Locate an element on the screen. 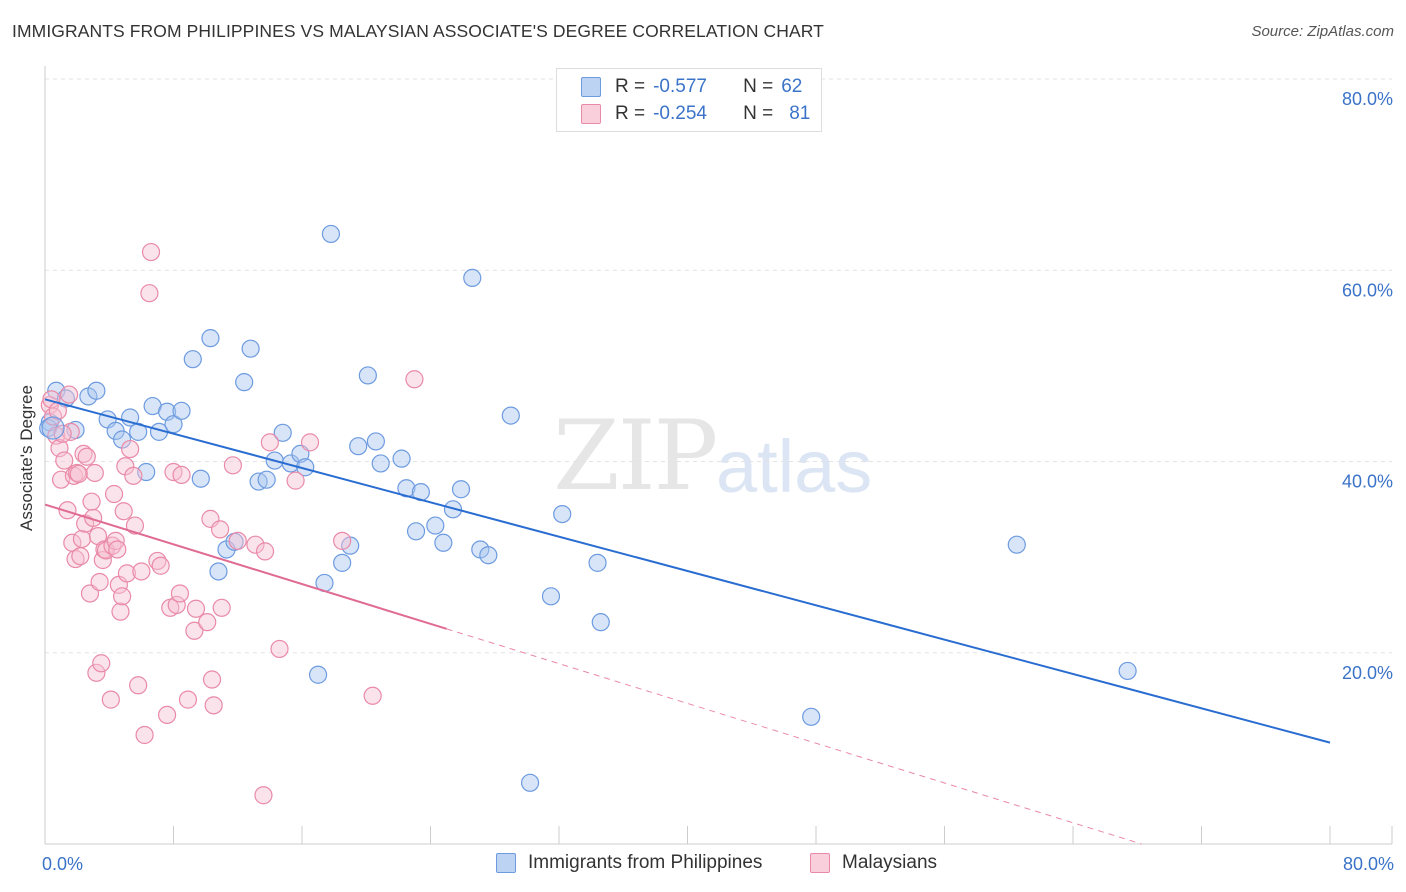 Image resolution: width=1406 pixels, height=892 pixels. x-tick-label-max: 80.0% is located at coordinates (1368, 864).